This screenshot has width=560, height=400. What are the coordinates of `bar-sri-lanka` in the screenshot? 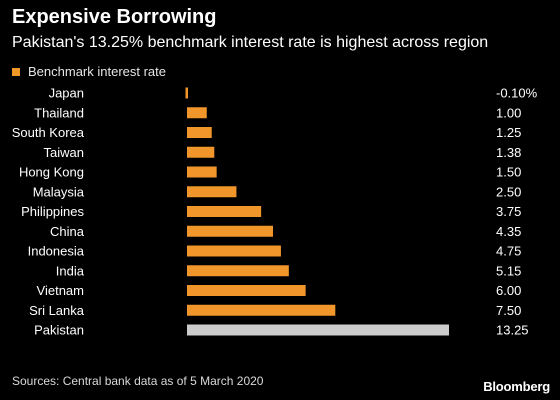 It's located at (261, 310).